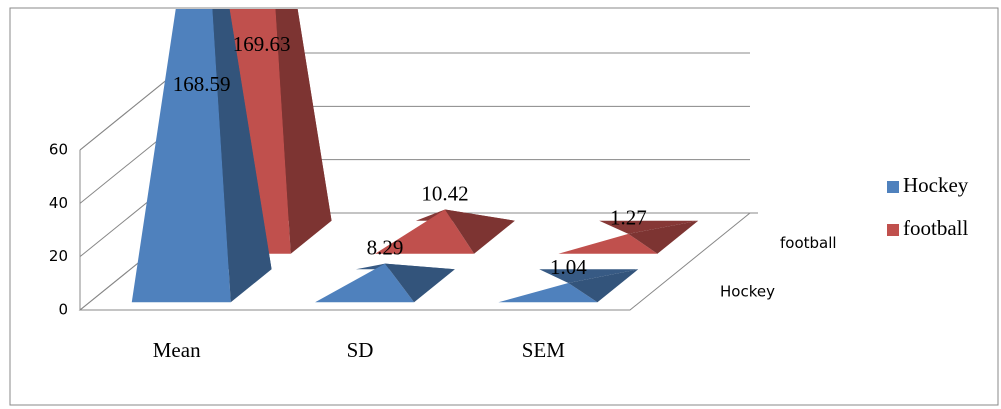 The image size is (1001, 409). Describe the element at coordinates (544, 350) in the screenshot. I see `x-tick-label: SEM` at that location.